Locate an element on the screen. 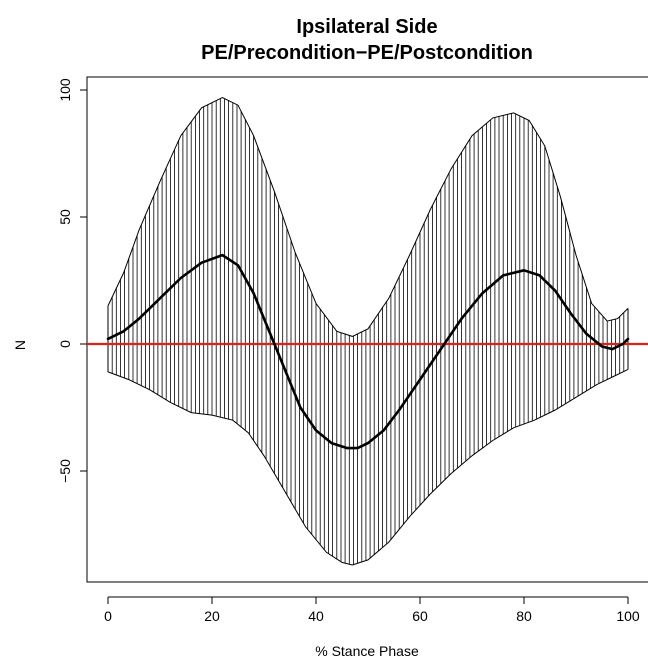 The image size is (648, 661). x-tick-label: 100 is located at coordinates (628, 616).